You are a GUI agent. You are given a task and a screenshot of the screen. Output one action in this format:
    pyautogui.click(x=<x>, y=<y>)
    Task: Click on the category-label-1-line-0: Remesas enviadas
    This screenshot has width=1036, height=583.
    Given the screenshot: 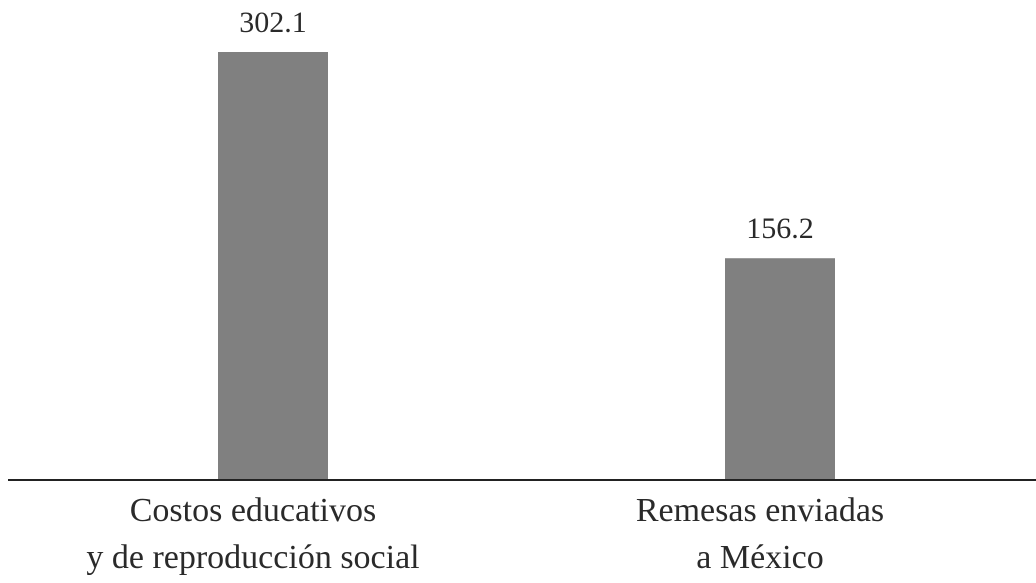 What is the action you would take?
    pyautogui.click(x=760, y=510)
    